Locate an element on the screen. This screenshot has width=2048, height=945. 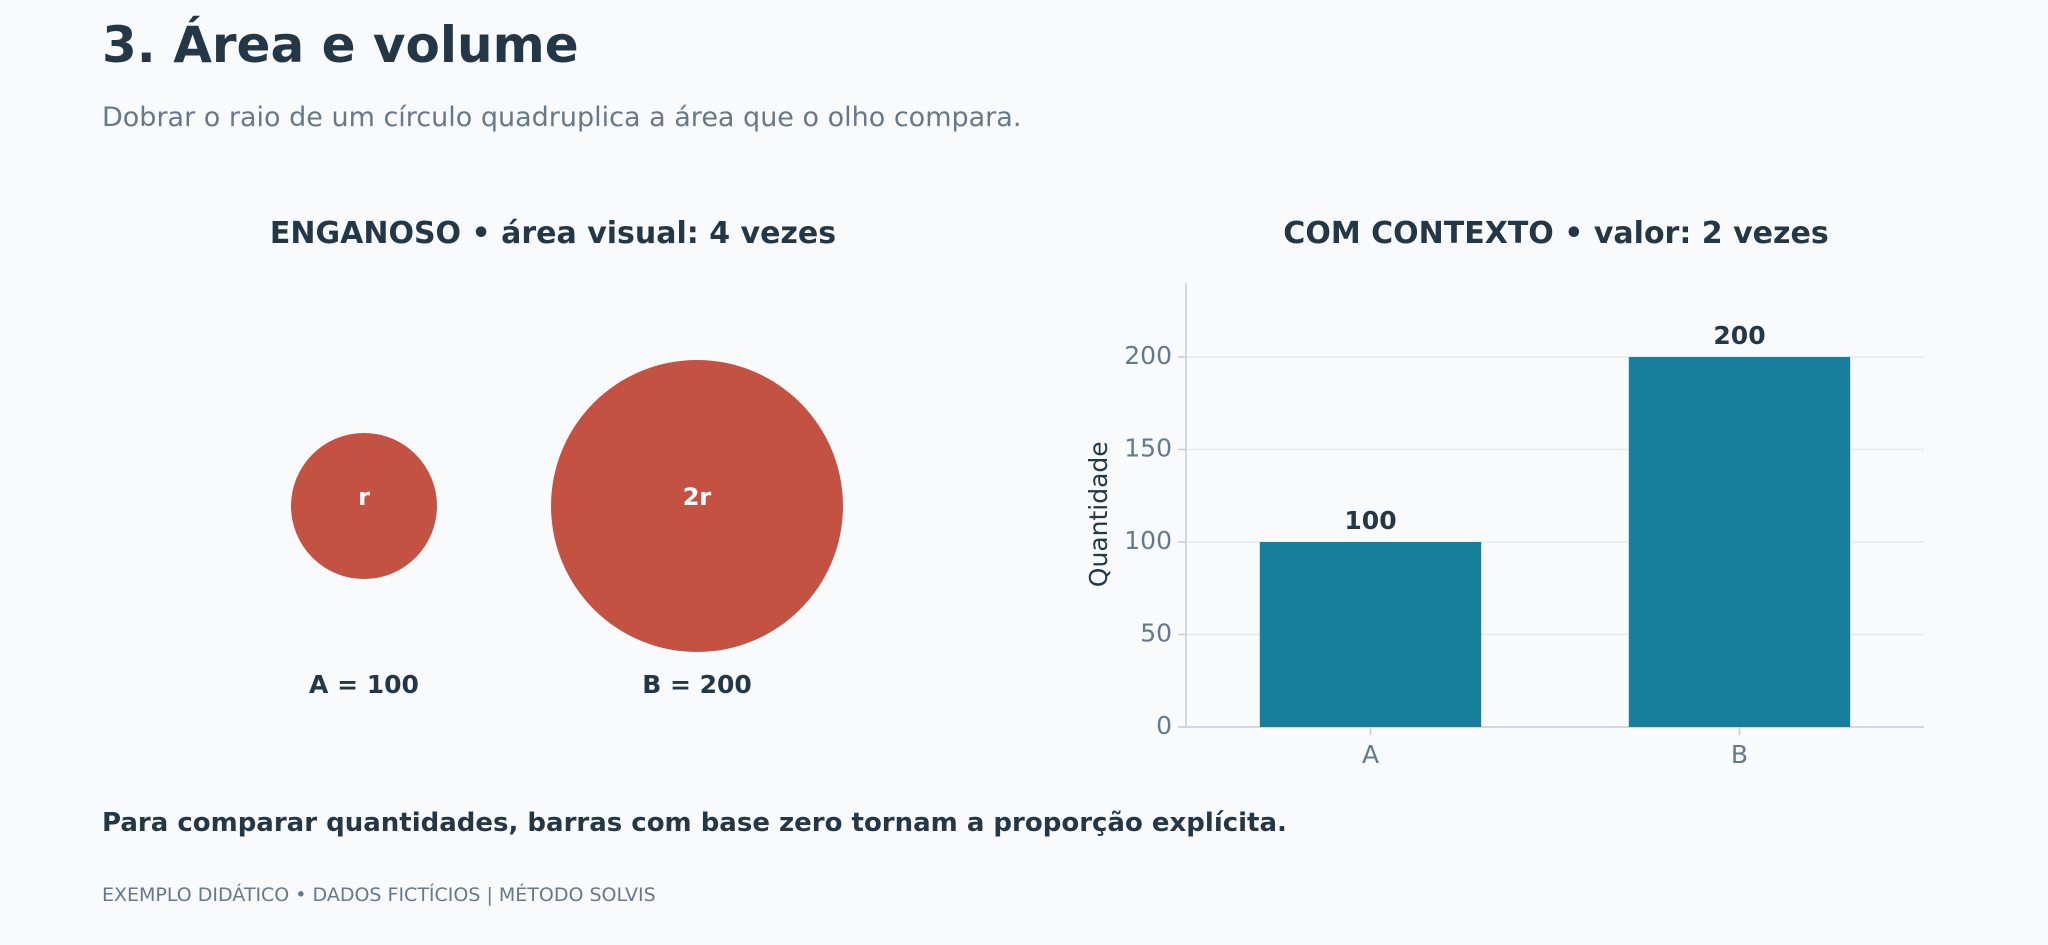
left-panel-title: ENGANOSO • área visual: 4 vezes is located at coordinates (553, 233).